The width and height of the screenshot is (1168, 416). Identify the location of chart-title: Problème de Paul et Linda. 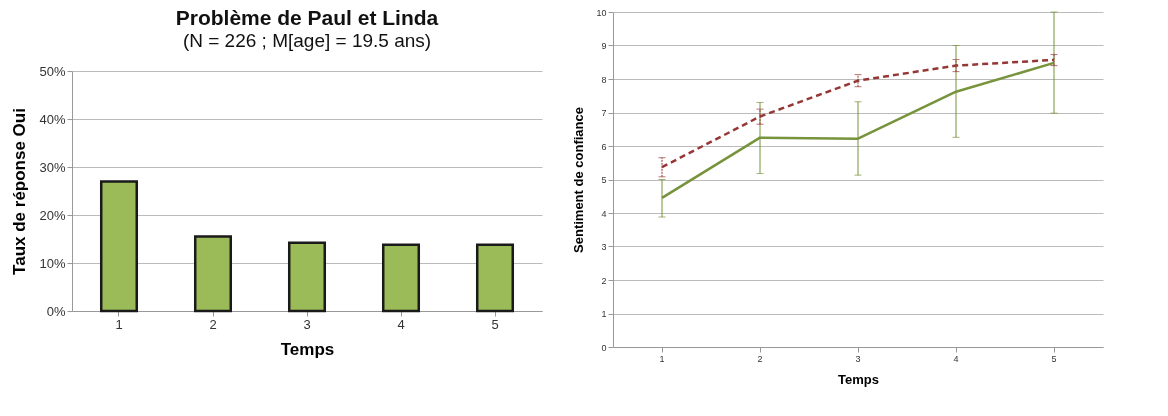
(307, 17).